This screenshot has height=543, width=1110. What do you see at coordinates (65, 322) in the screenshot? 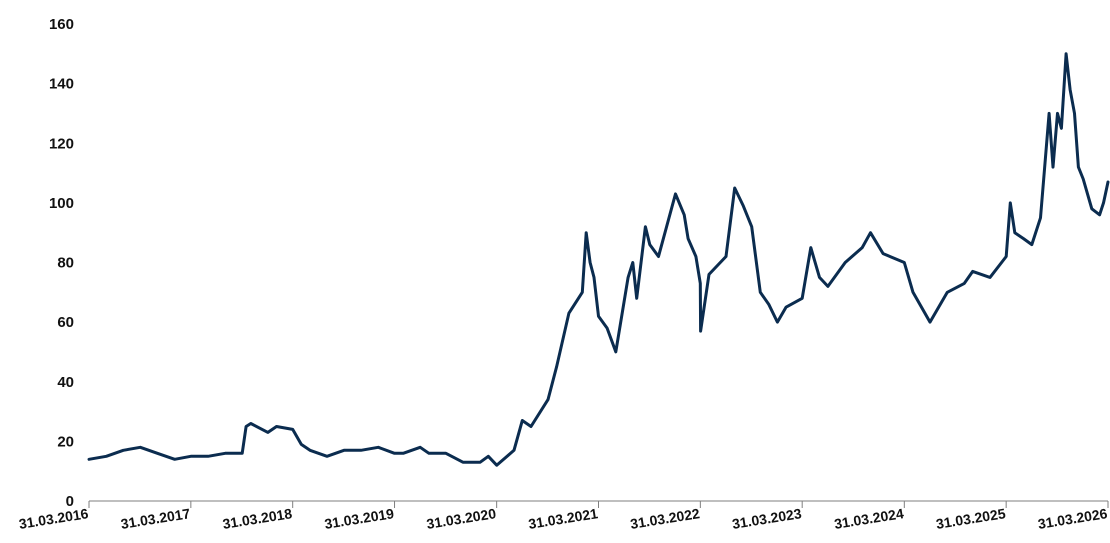
I see `y-tick-label: 60` at bounding box center [65, 322].